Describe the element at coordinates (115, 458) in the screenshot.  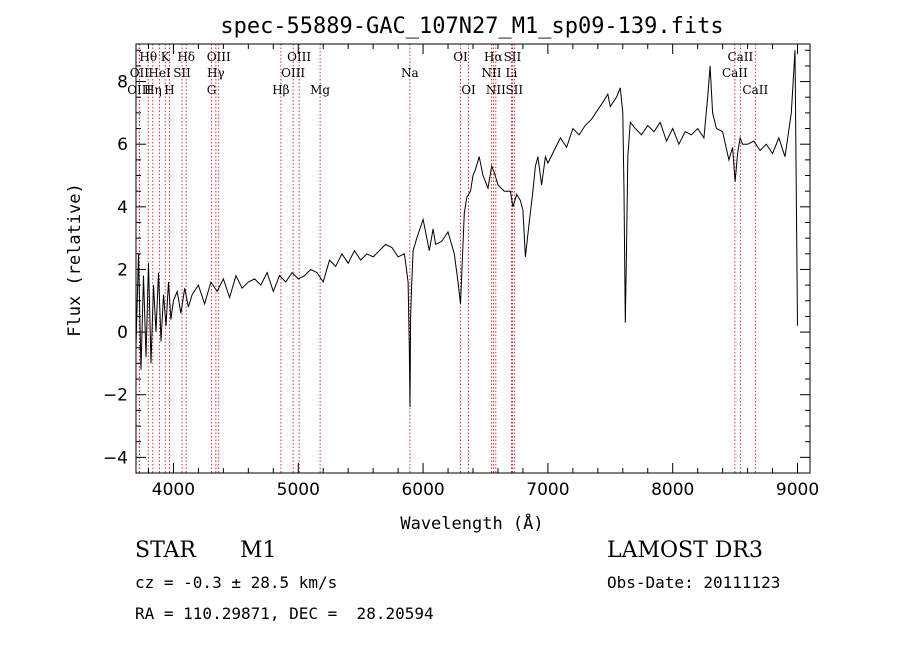
I see `y-tick-label: −4` at that location.